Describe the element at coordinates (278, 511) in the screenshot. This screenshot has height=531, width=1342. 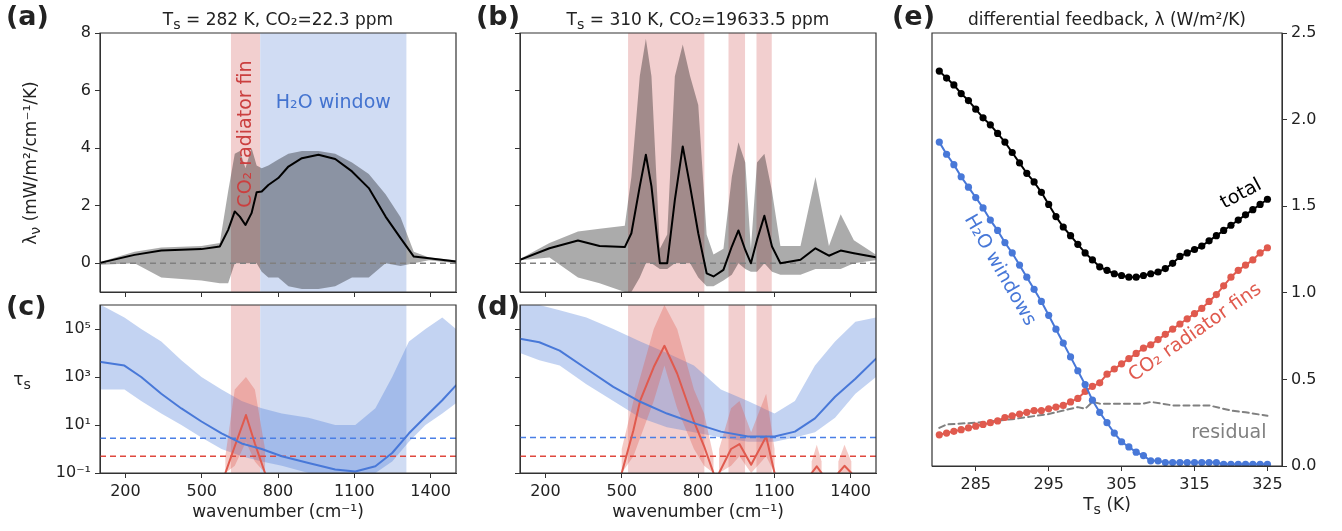
I see `x-axis-title: wavenumber (cm⁻¹)` at that location.